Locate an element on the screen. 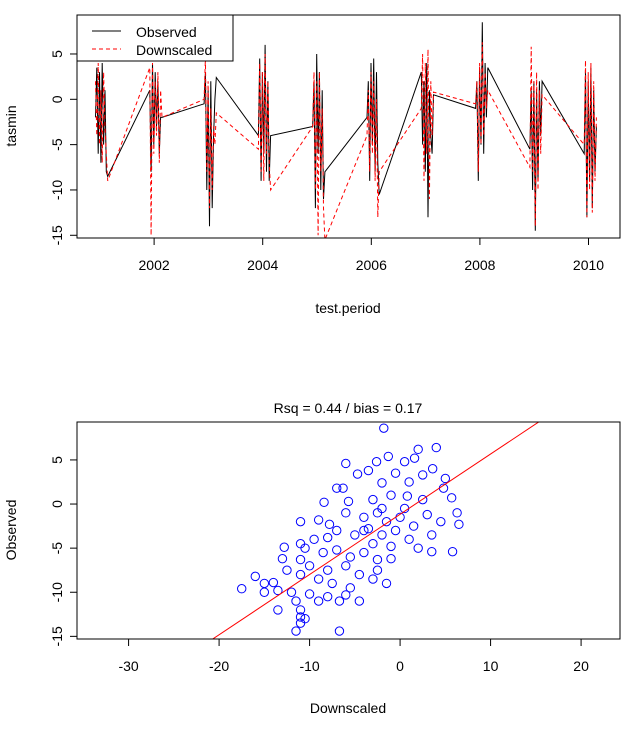 The height and width of the screenshot is (732, 632). scatter-y-axis: 5 0 -5 -10 -15 is located at coordinates (63, 551).